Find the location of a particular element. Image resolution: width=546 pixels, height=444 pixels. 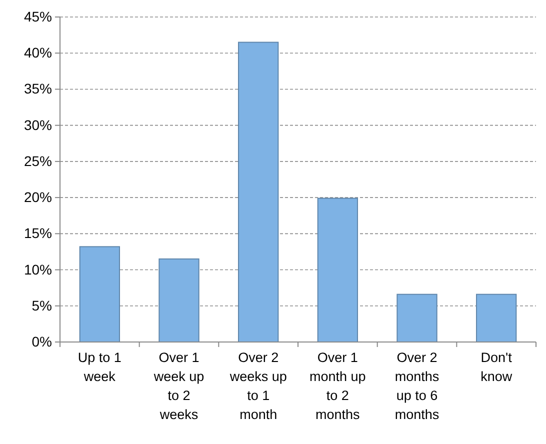

y-tick-label: 20% is located at coordinates (38, 197).